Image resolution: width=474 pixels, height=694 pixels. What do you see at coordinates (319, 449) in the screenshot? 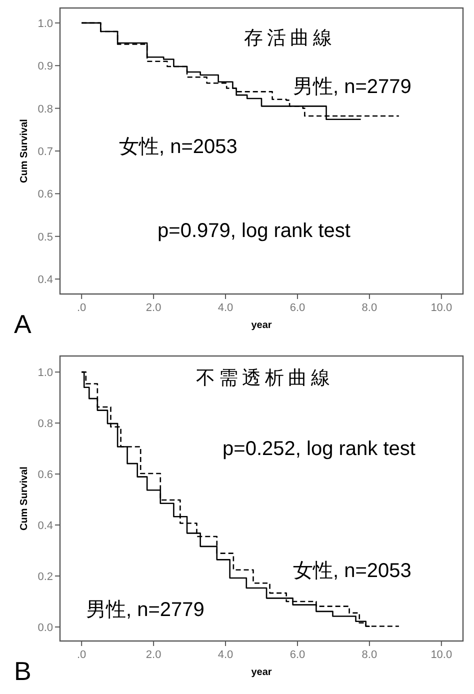
I see `annotation: p=0.252, log rank test` at bounding box center [319, 449].